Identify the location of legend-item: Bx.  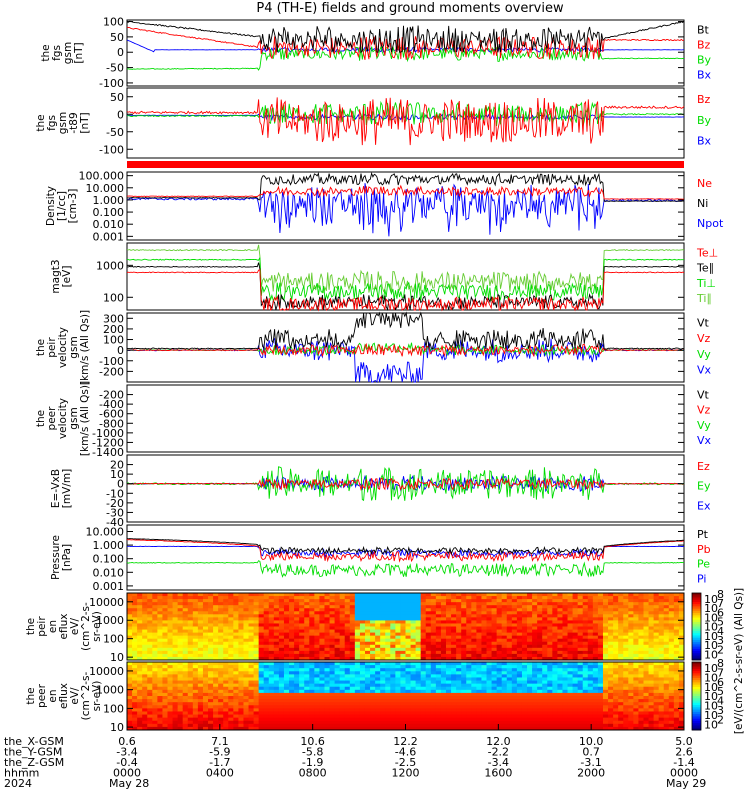
(704, 140).